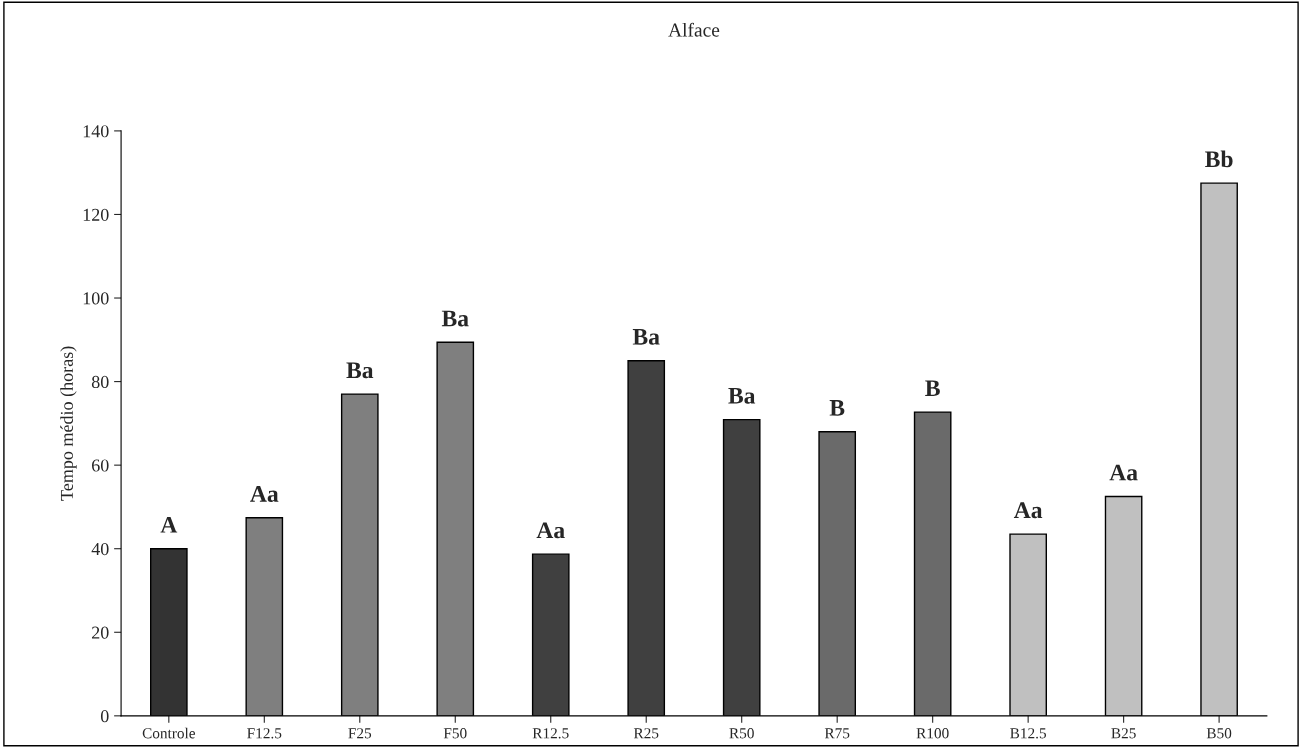 The height and width of the screenshot is (748, 1302). I want to click on x-tick-label: F25, so click(360, 733).